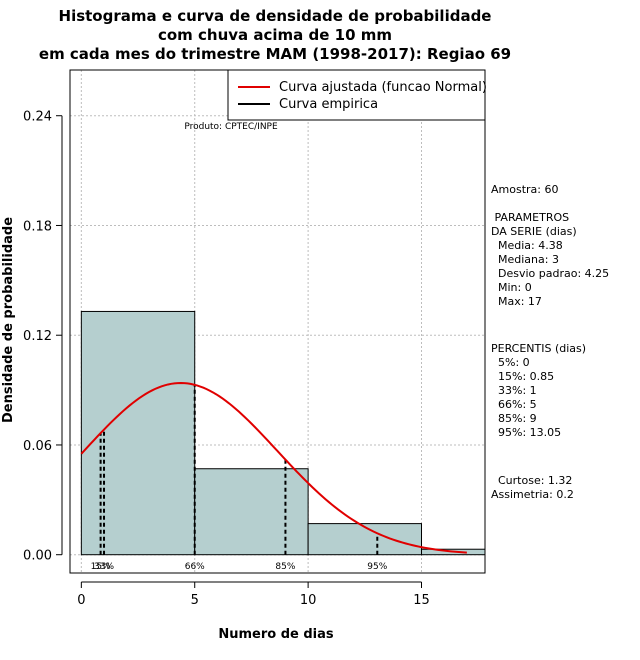  I want to click on percentis-line: 85%: 9, so click(514, 418).